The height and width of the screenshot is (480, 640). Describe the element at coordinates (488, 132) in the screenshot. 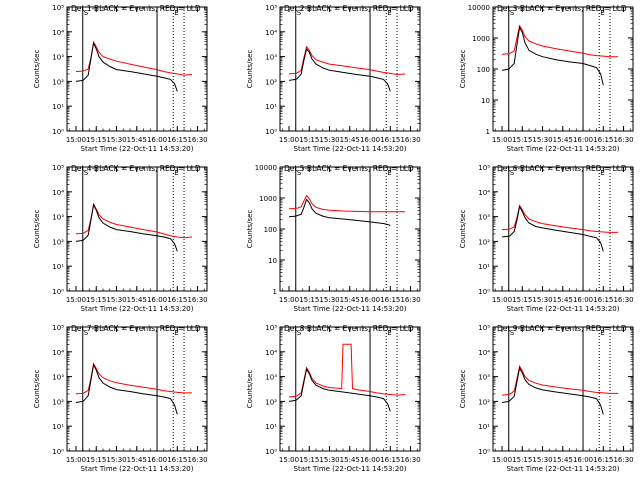

I see `y-tick-label: 1` at that location.